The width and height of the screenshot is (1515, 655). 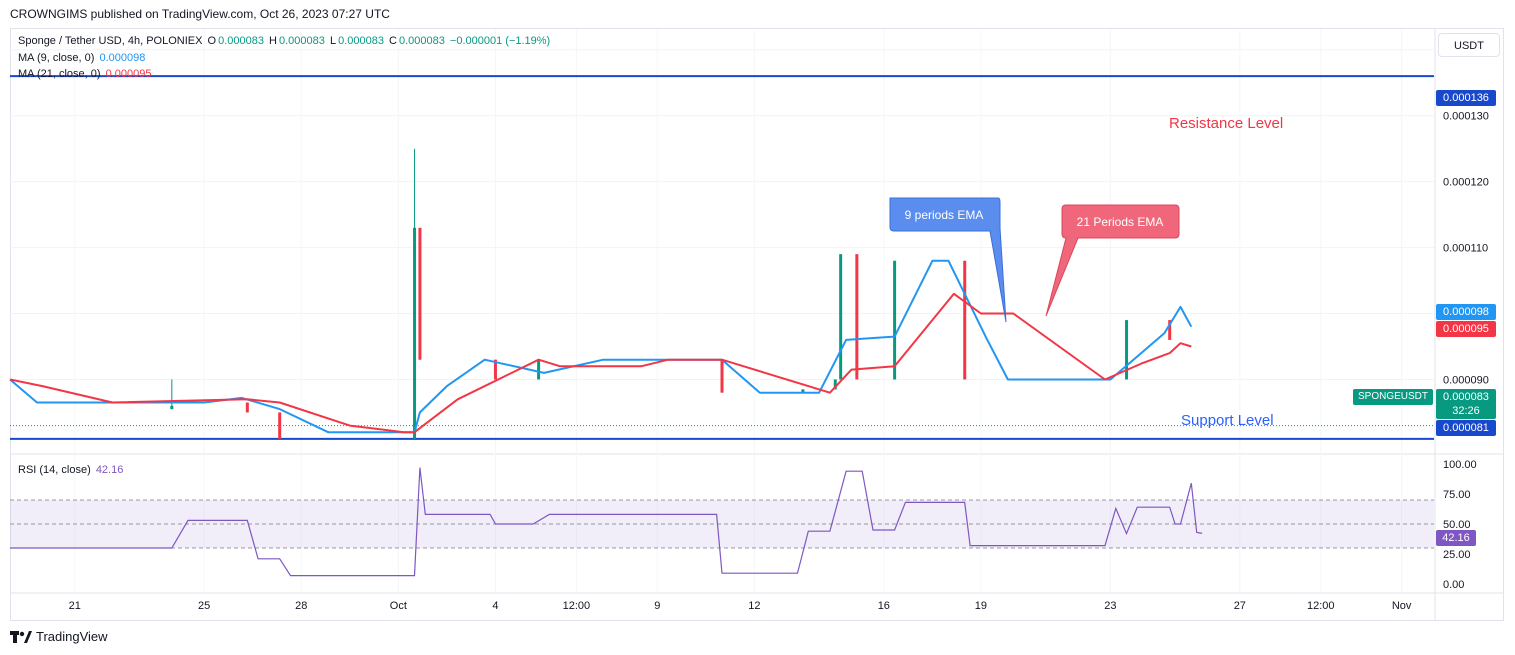 What do you see at coordinates (1466, 117) in the screenshot?
I see `price-tick-label: 0.000130` at bounding box center [1466, 117].